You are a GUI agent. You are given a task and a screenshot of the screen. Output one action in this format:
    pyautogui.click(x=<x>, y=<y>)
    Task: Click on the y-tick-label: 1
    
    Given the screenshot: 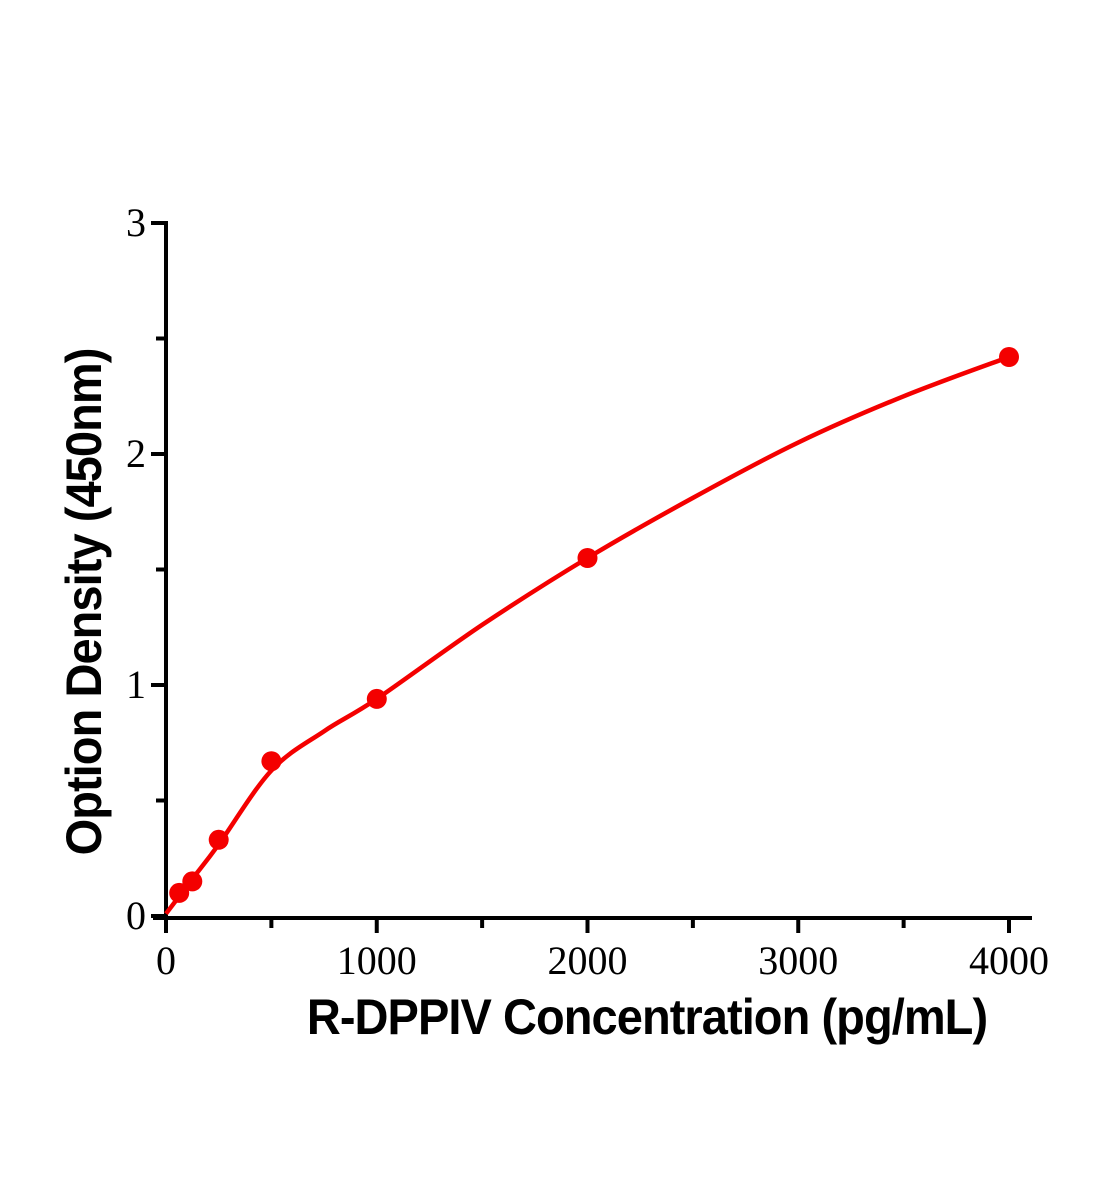 What is the action you would take?
    pyautogui.click(x=136, y=684)
    